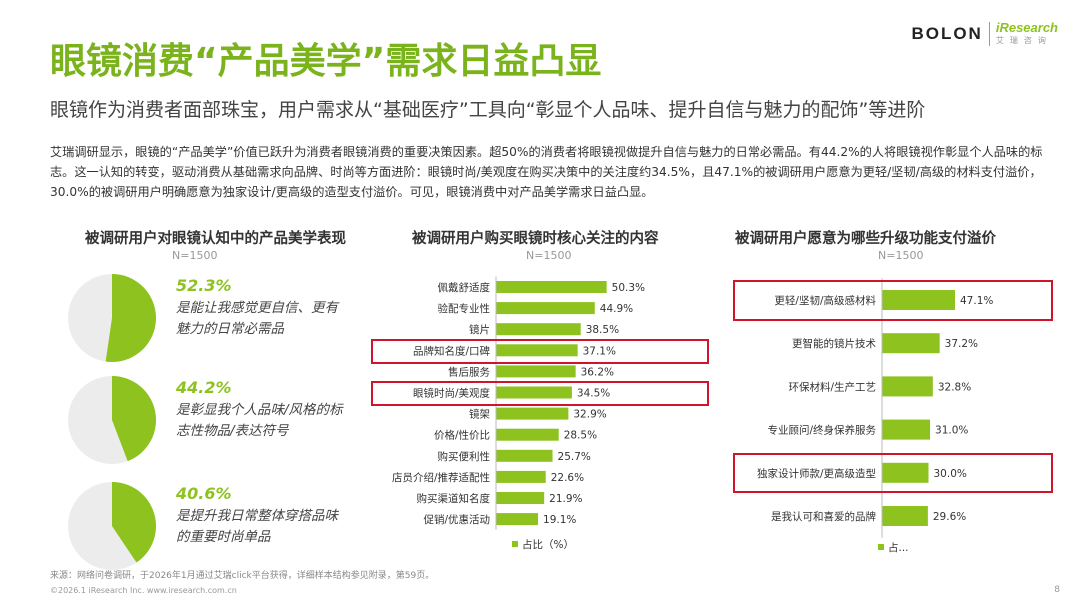  I want to click on bar2-section-sample: N=1500, so click(901, 255).